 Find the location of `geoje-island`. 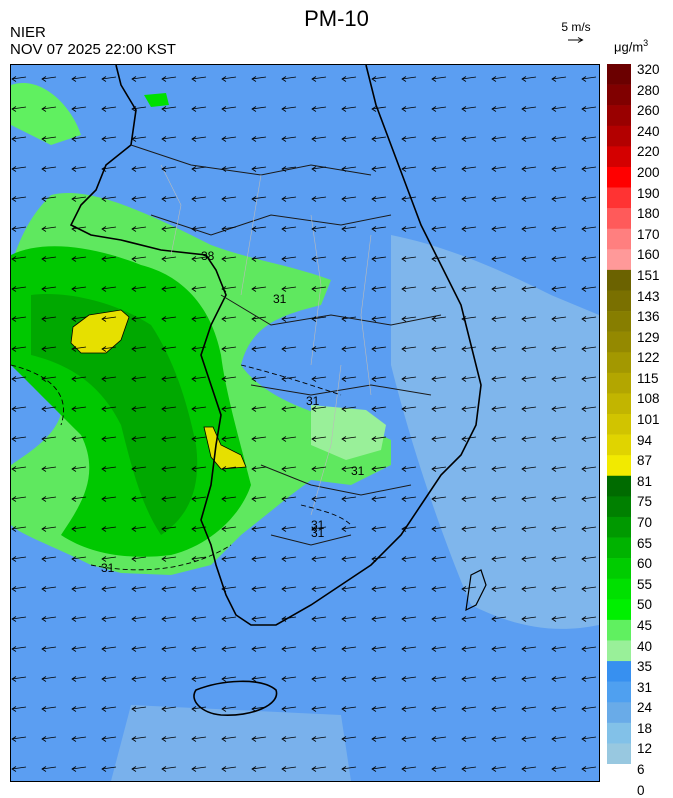

geoje-island is located at coordinates (476, 590).